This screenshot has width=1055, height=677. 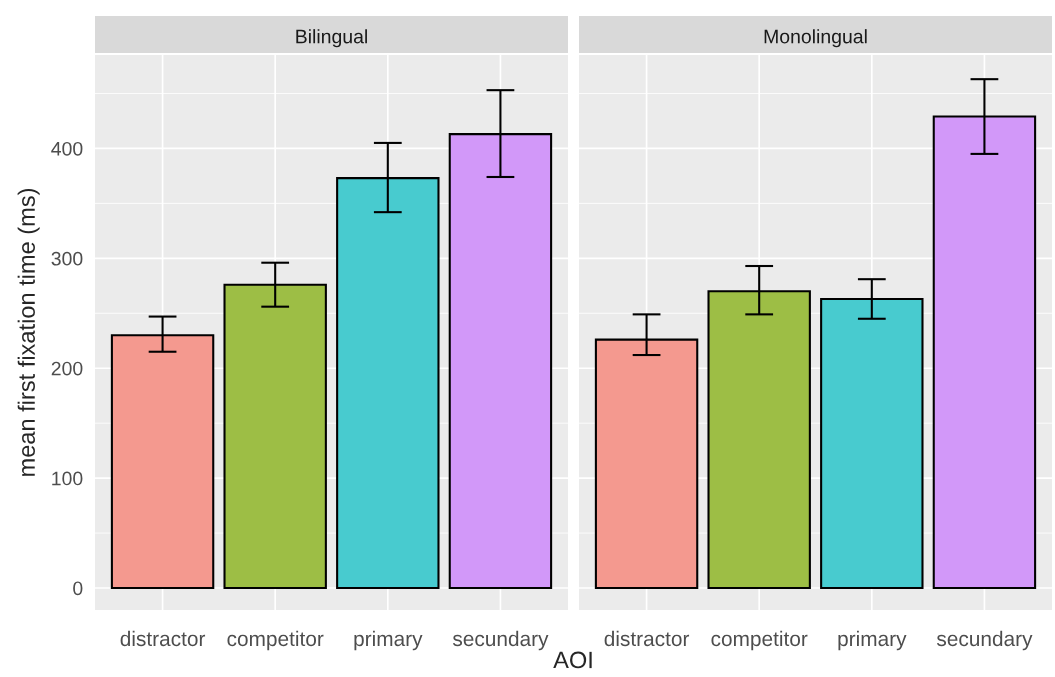 I want to click on y-tick-label: 200, so click(x=67, y=368).